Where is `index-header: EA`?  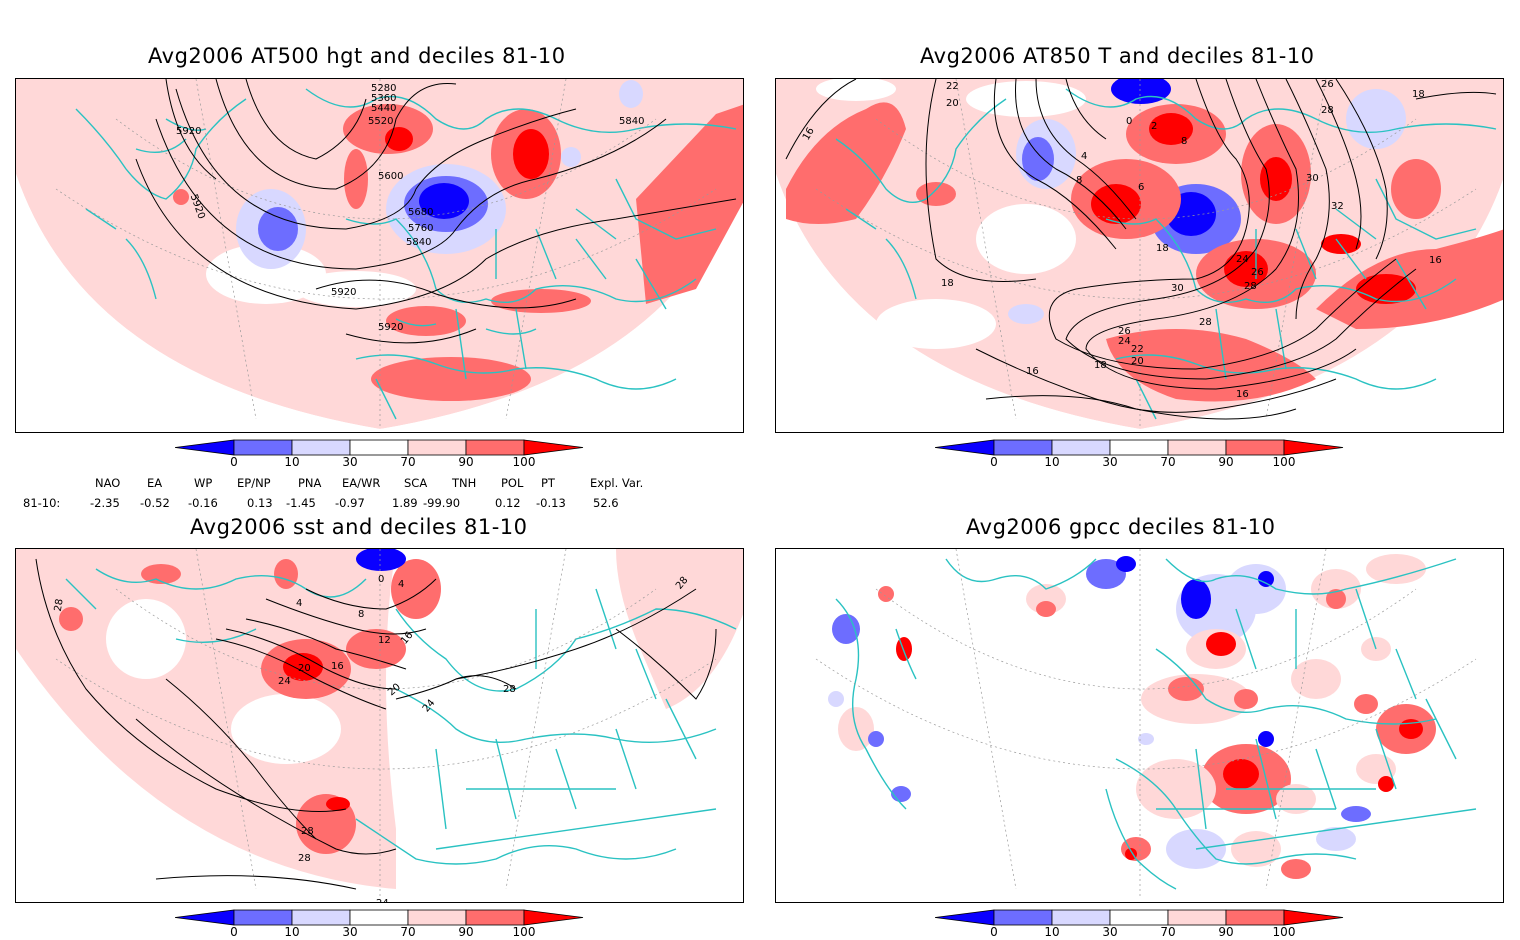 index-header: EA is located at coordinates (155, 483).